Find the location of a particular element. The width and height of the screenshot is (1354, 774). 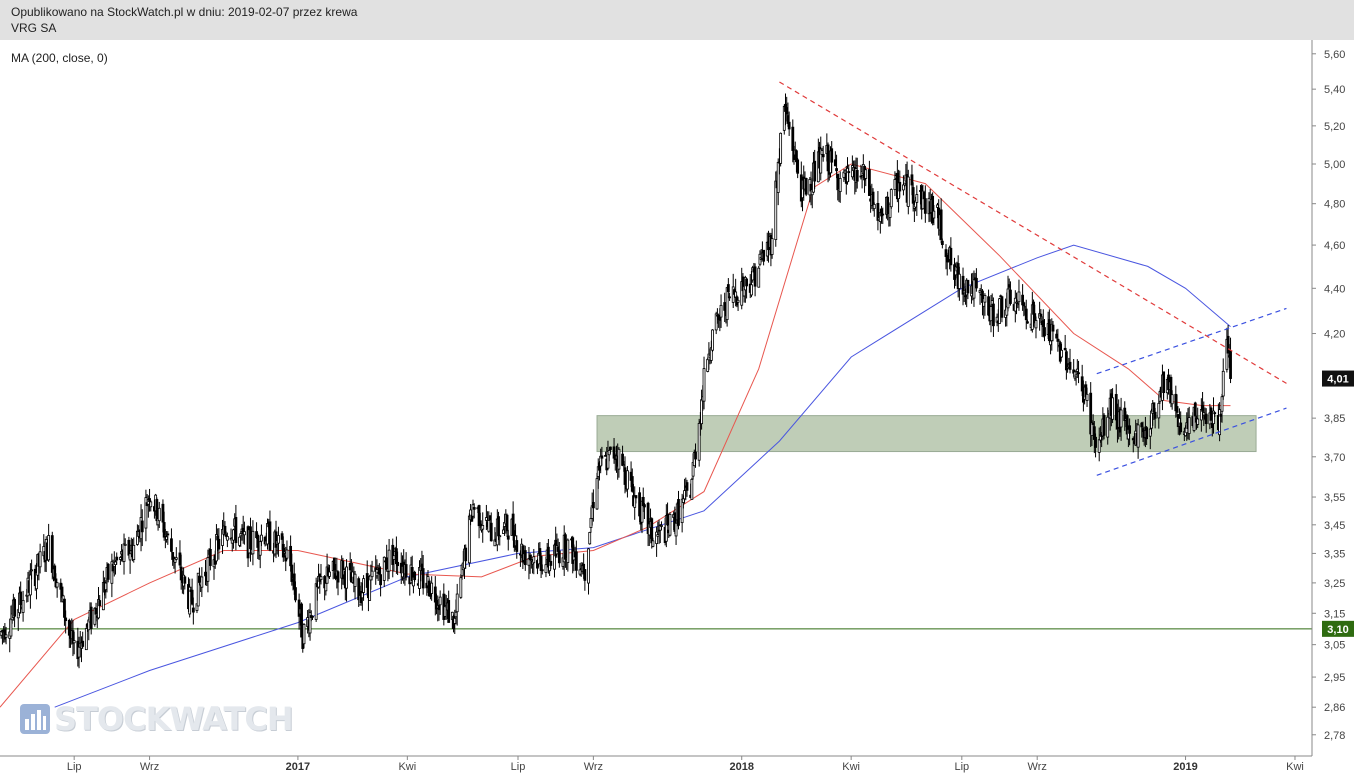

y-tick-label: 3,15 is located at coordinates (1334, 614).